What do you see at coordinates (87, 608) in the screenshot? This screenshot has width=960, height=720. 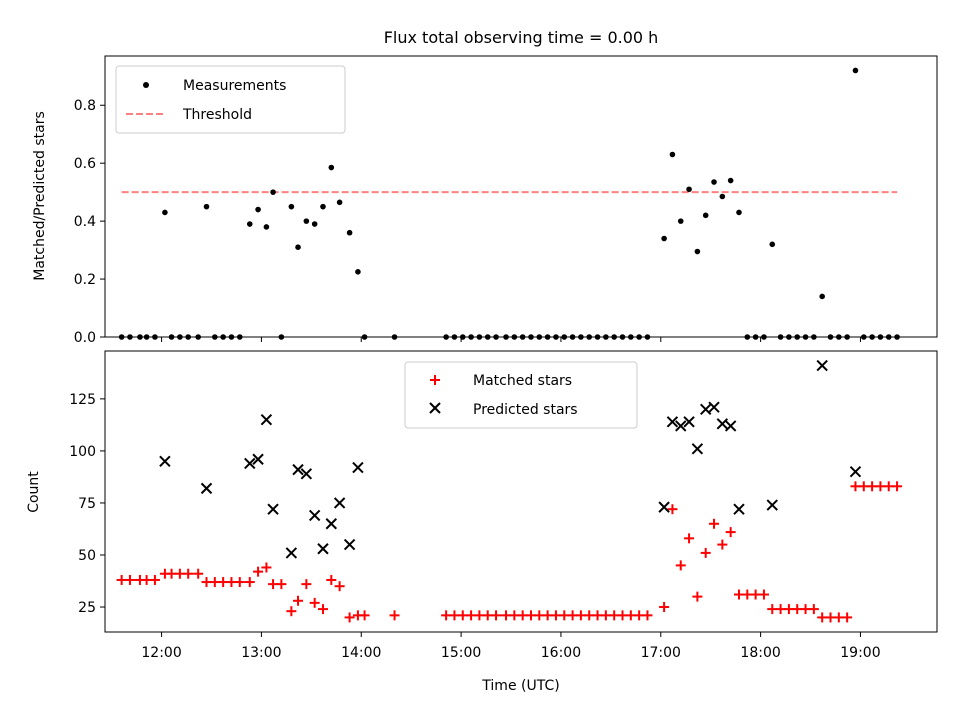 I see `bottom-y-tick-label: 25` at bounding box center [87, 608].